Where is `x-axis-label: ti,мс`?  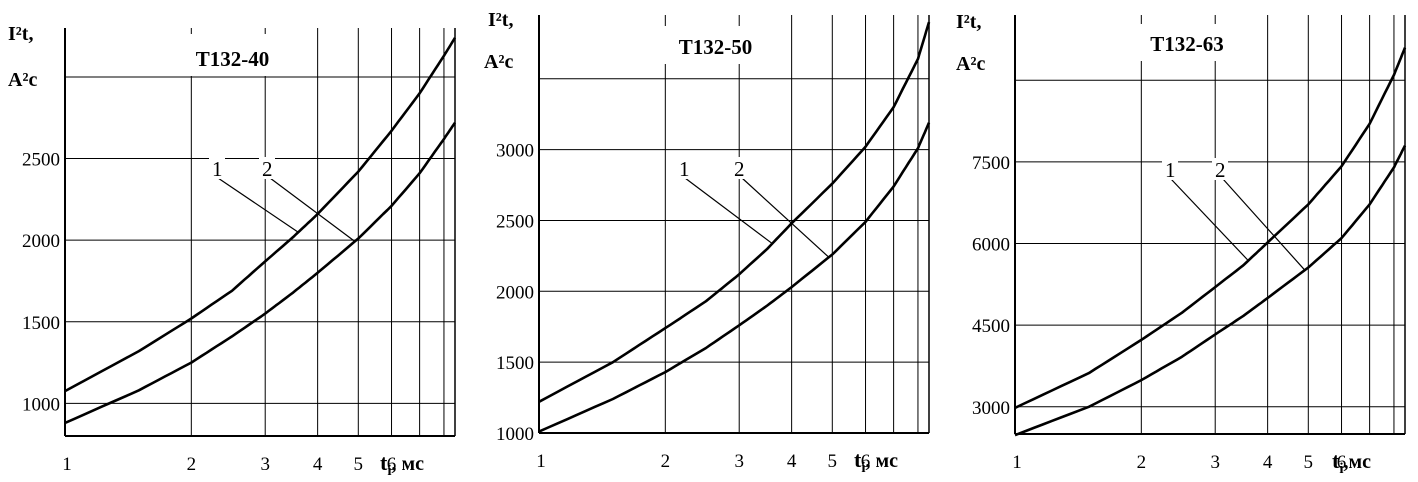 x-axis-label: ti,мс is located at coordinates (1351, 462).